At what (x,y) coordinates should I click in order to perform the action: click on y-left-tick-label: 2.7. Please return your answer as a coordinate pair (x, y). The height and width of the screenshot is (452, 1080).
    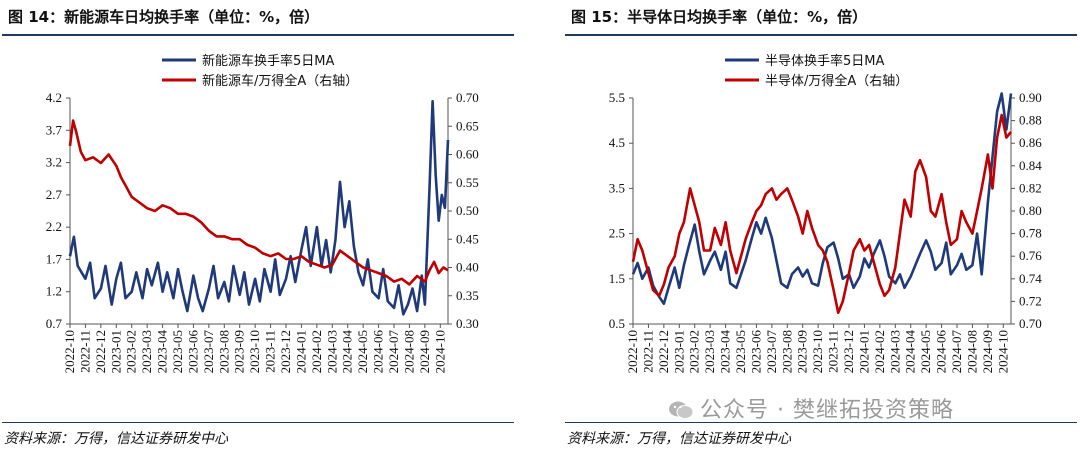
    Looking at the image, I should click on (54, 194).